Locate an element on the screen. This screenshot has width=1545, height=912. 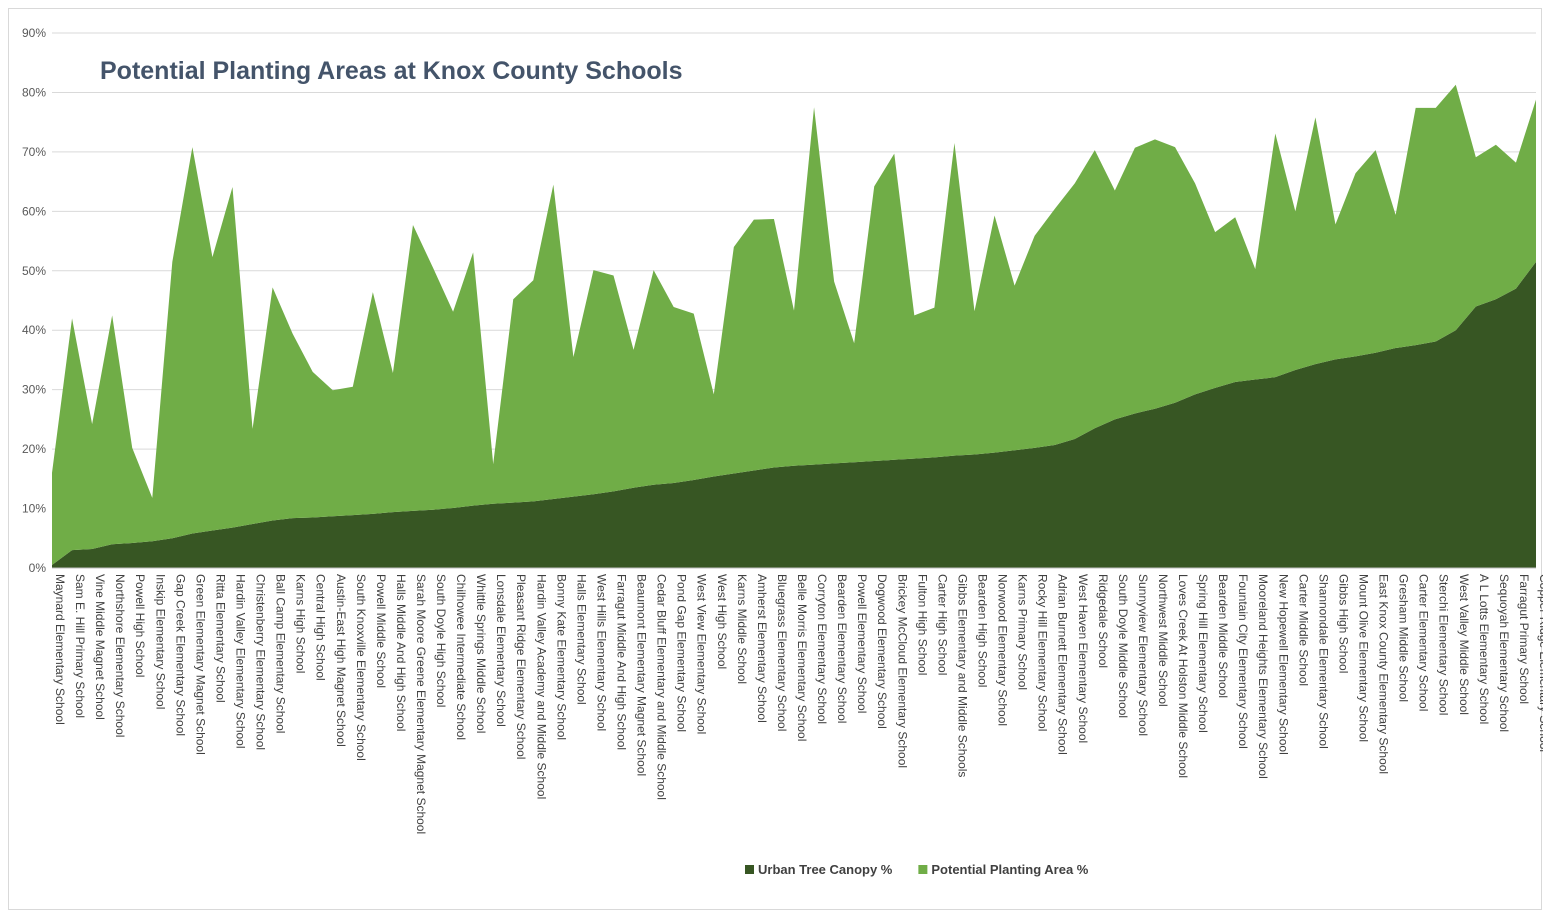
x-tick-label: Brickey McCloud Elementary School is located at coordinates (902, 671).